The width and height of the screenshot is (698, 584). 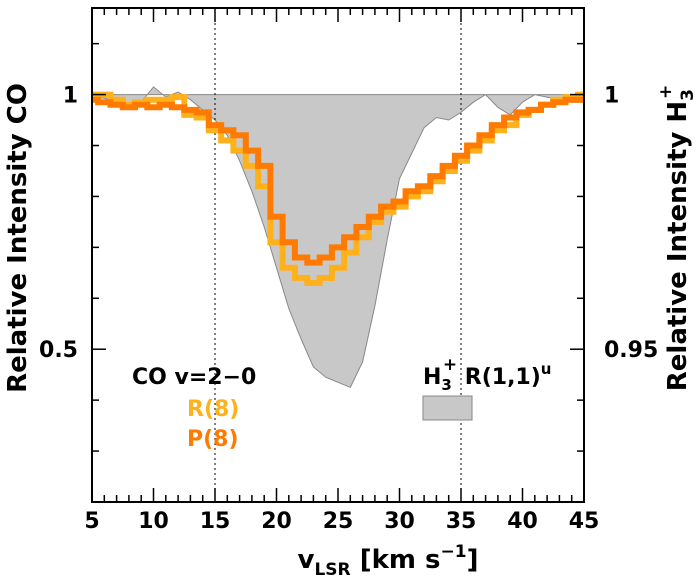 What do you see at coordinates (18, 238) in the screenshot?
I see `y-axis-left-title: Relative Intensity CO` at bounding box center [18, 238].